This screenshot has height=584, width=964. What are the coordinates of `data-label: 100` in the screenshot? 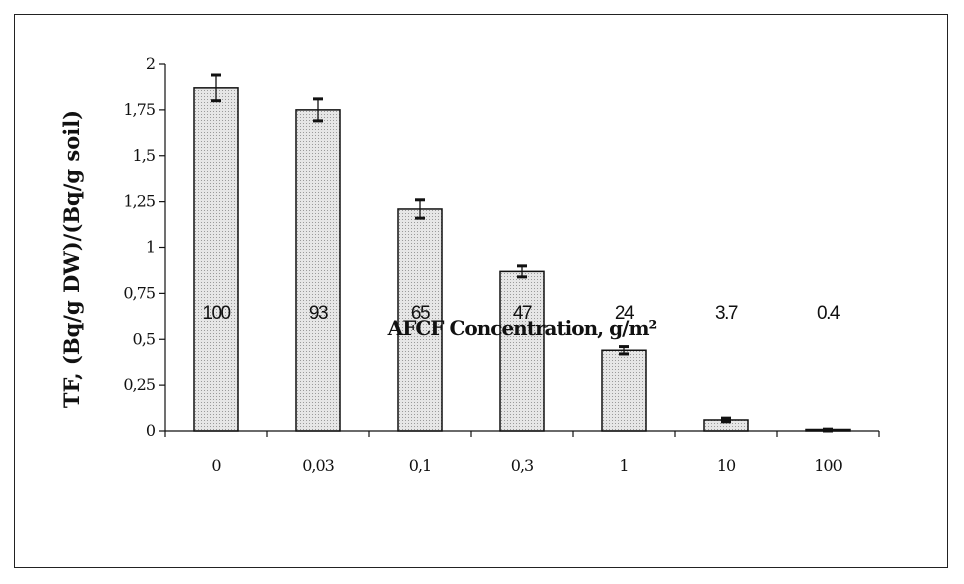 It's located at (216, 313).